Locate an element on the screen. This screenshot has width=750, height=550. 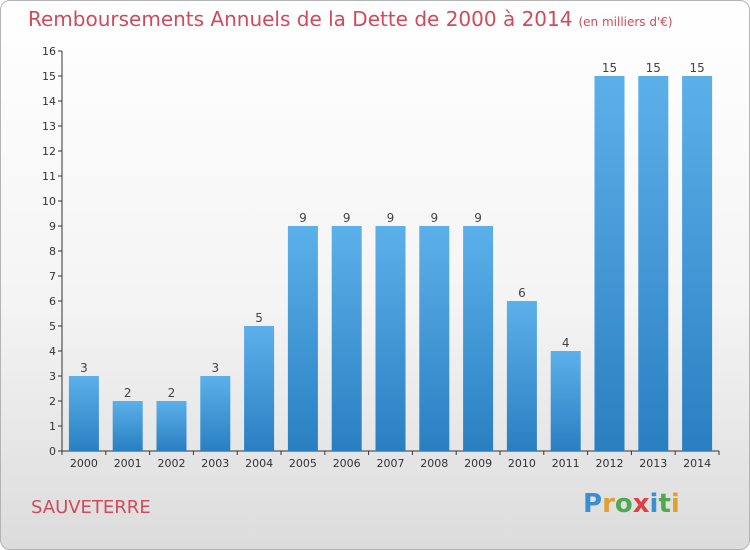
y-tick-label: 1 is located at coordinates (52, 426).